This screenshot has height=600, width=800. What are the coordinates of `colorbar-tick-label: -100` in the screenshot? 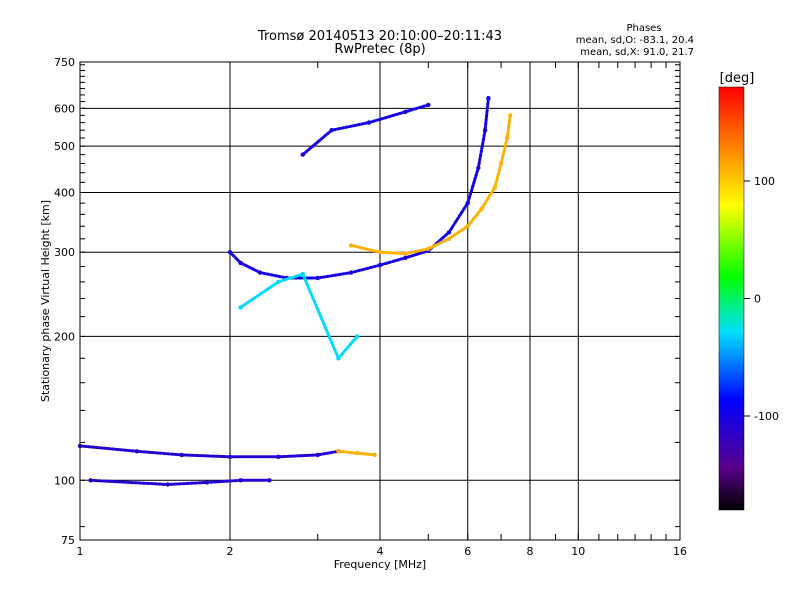 It's located at (766, 416).